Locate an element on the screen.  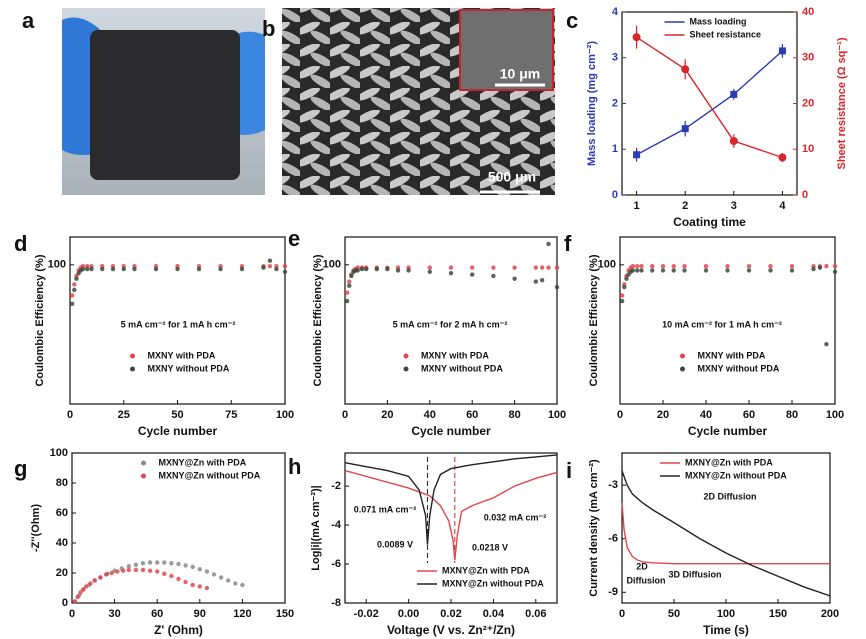
x-axis-label: Voltage (V vs. Zn²⁺/Zn) is located at coordinates (451, 630).